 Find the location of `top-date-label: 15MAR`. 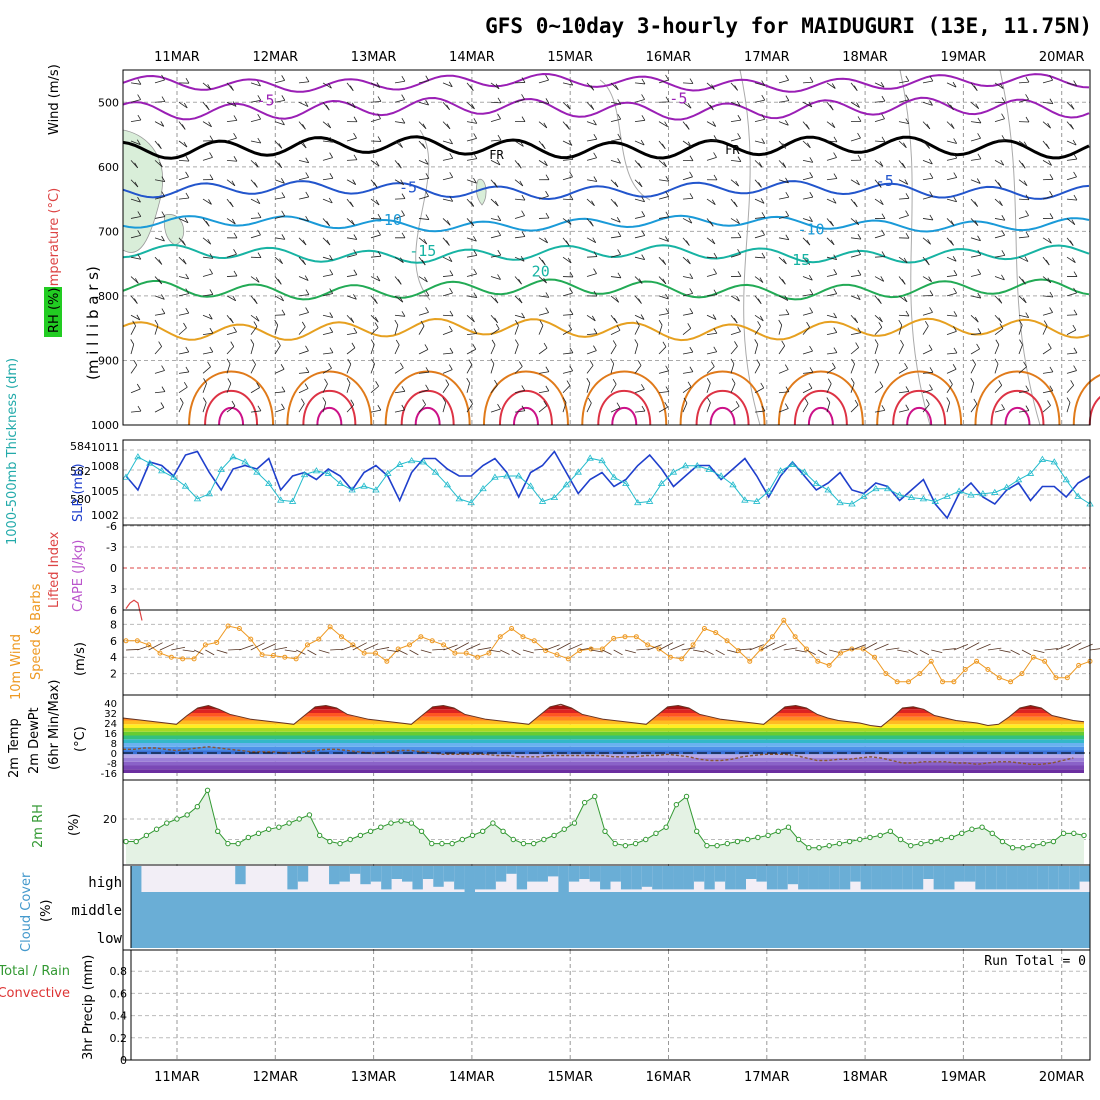

top-date-label: 15MAR is located at coordinates (570, 57).